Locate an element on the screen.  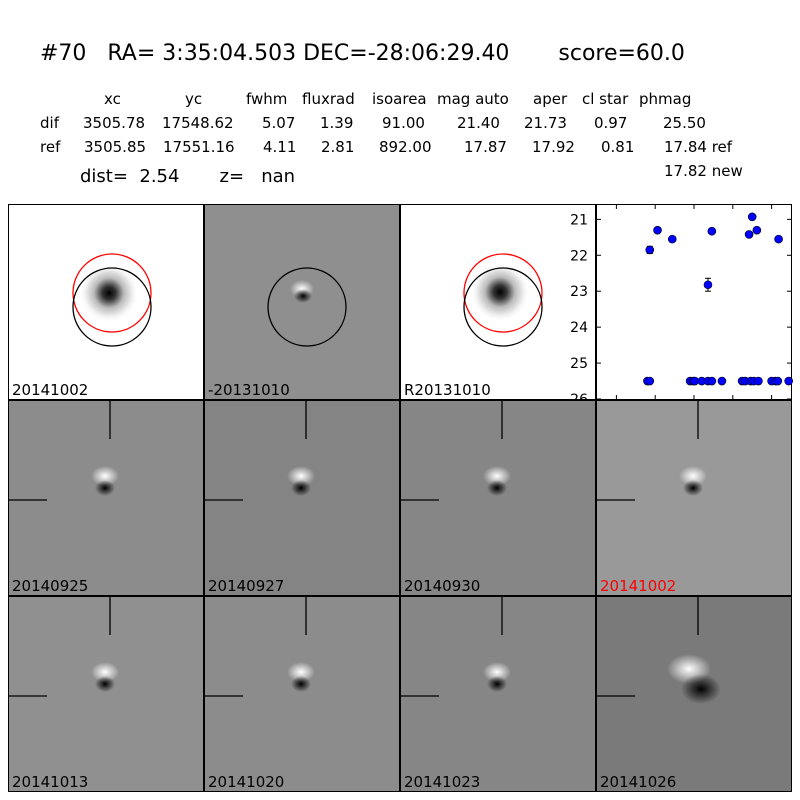
panel-label: R20131010 is located at coordinates (447, 390).